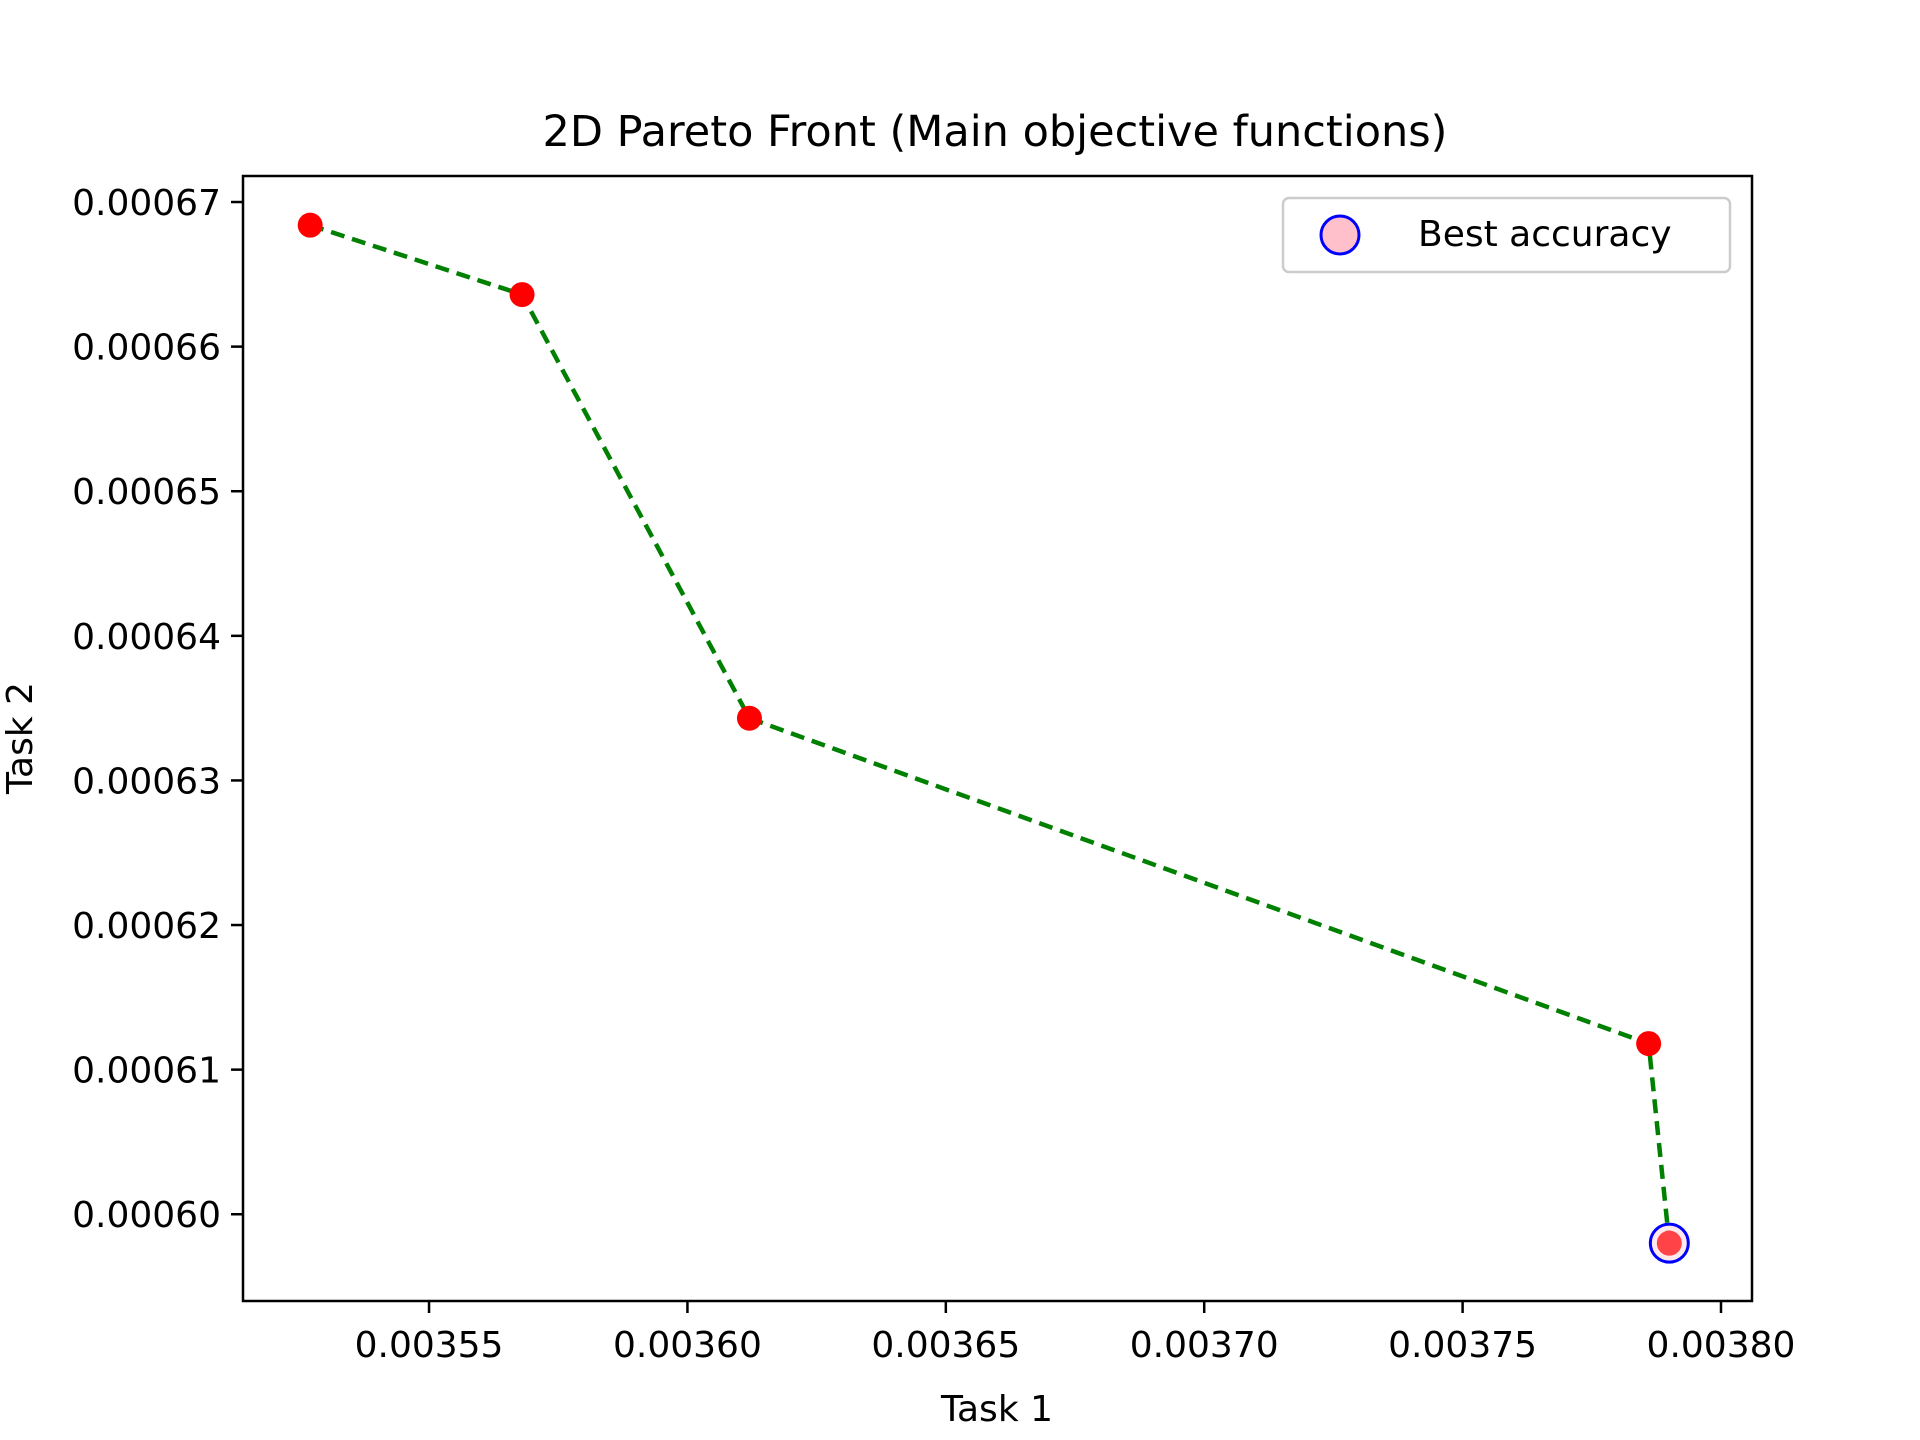  What do you see at coordinates (1721, 1345) in the screenshot?
I see `x-tick-label: 0.00380` at bounding box center [1721, 1345].